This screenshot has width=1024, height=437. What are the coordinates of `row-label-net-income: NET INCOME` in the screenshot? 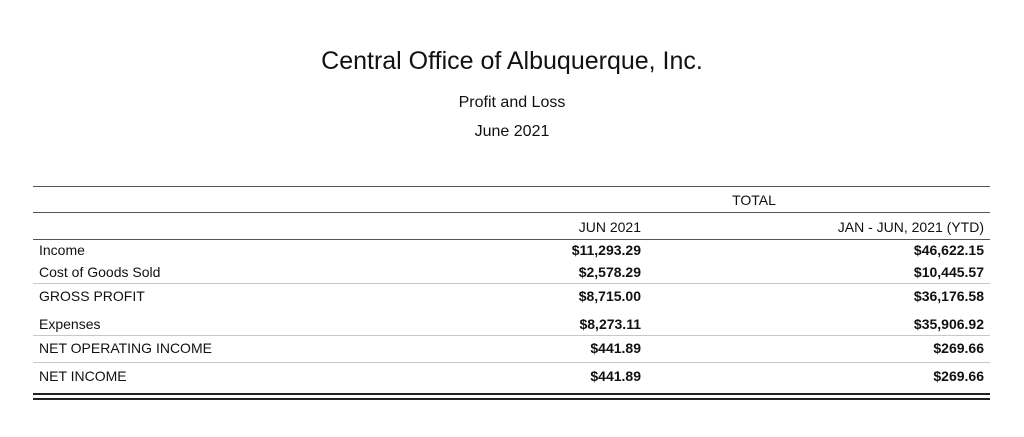 It's located at (83, 376).